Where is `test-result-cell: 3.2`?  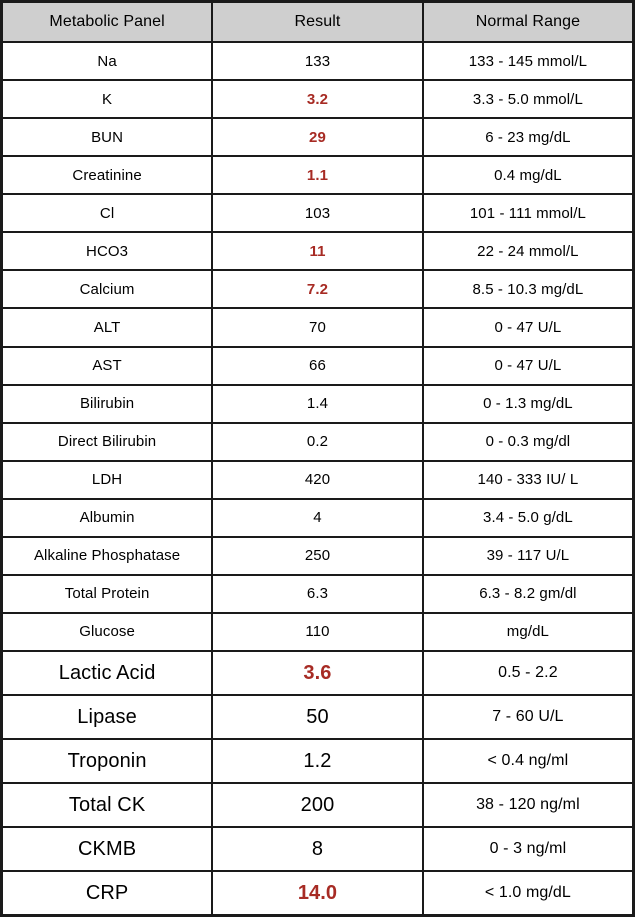
test-result-cell: 3.2 is located at coordinates (317, 99).